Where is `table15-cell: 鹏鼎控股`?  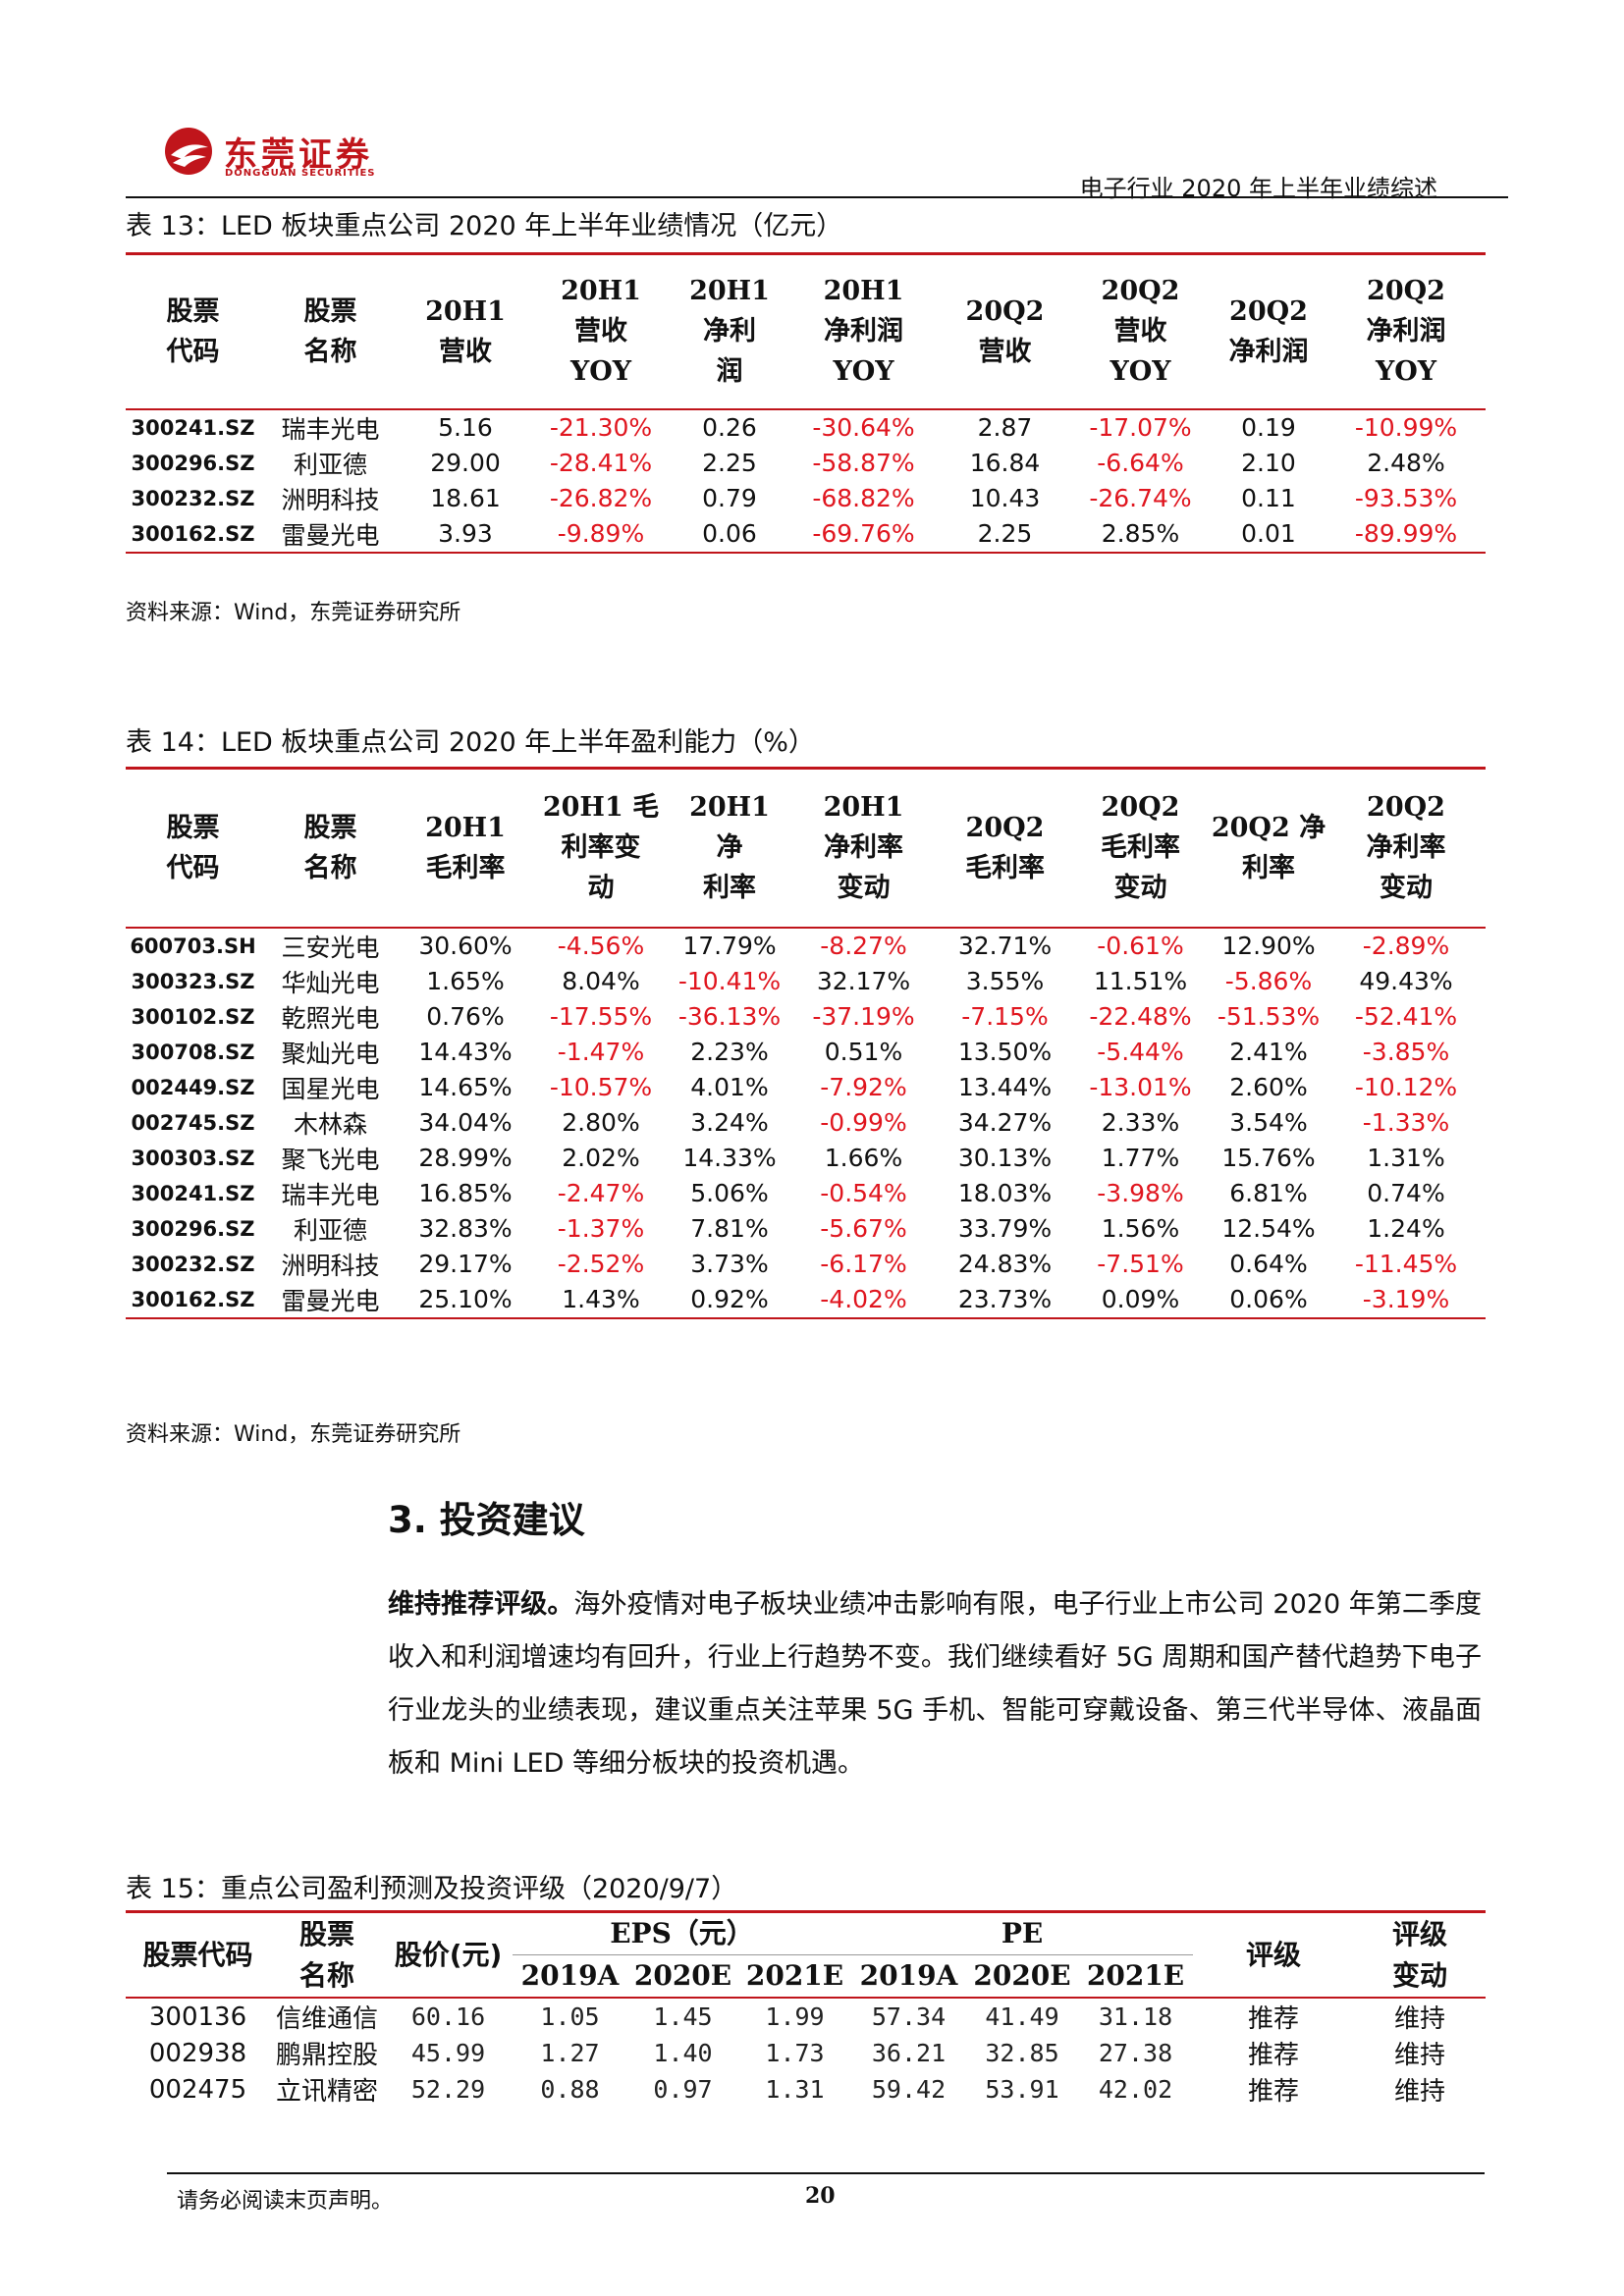 table15-cell: 鹏鼎控股 is located at coordinates (326, 2055).